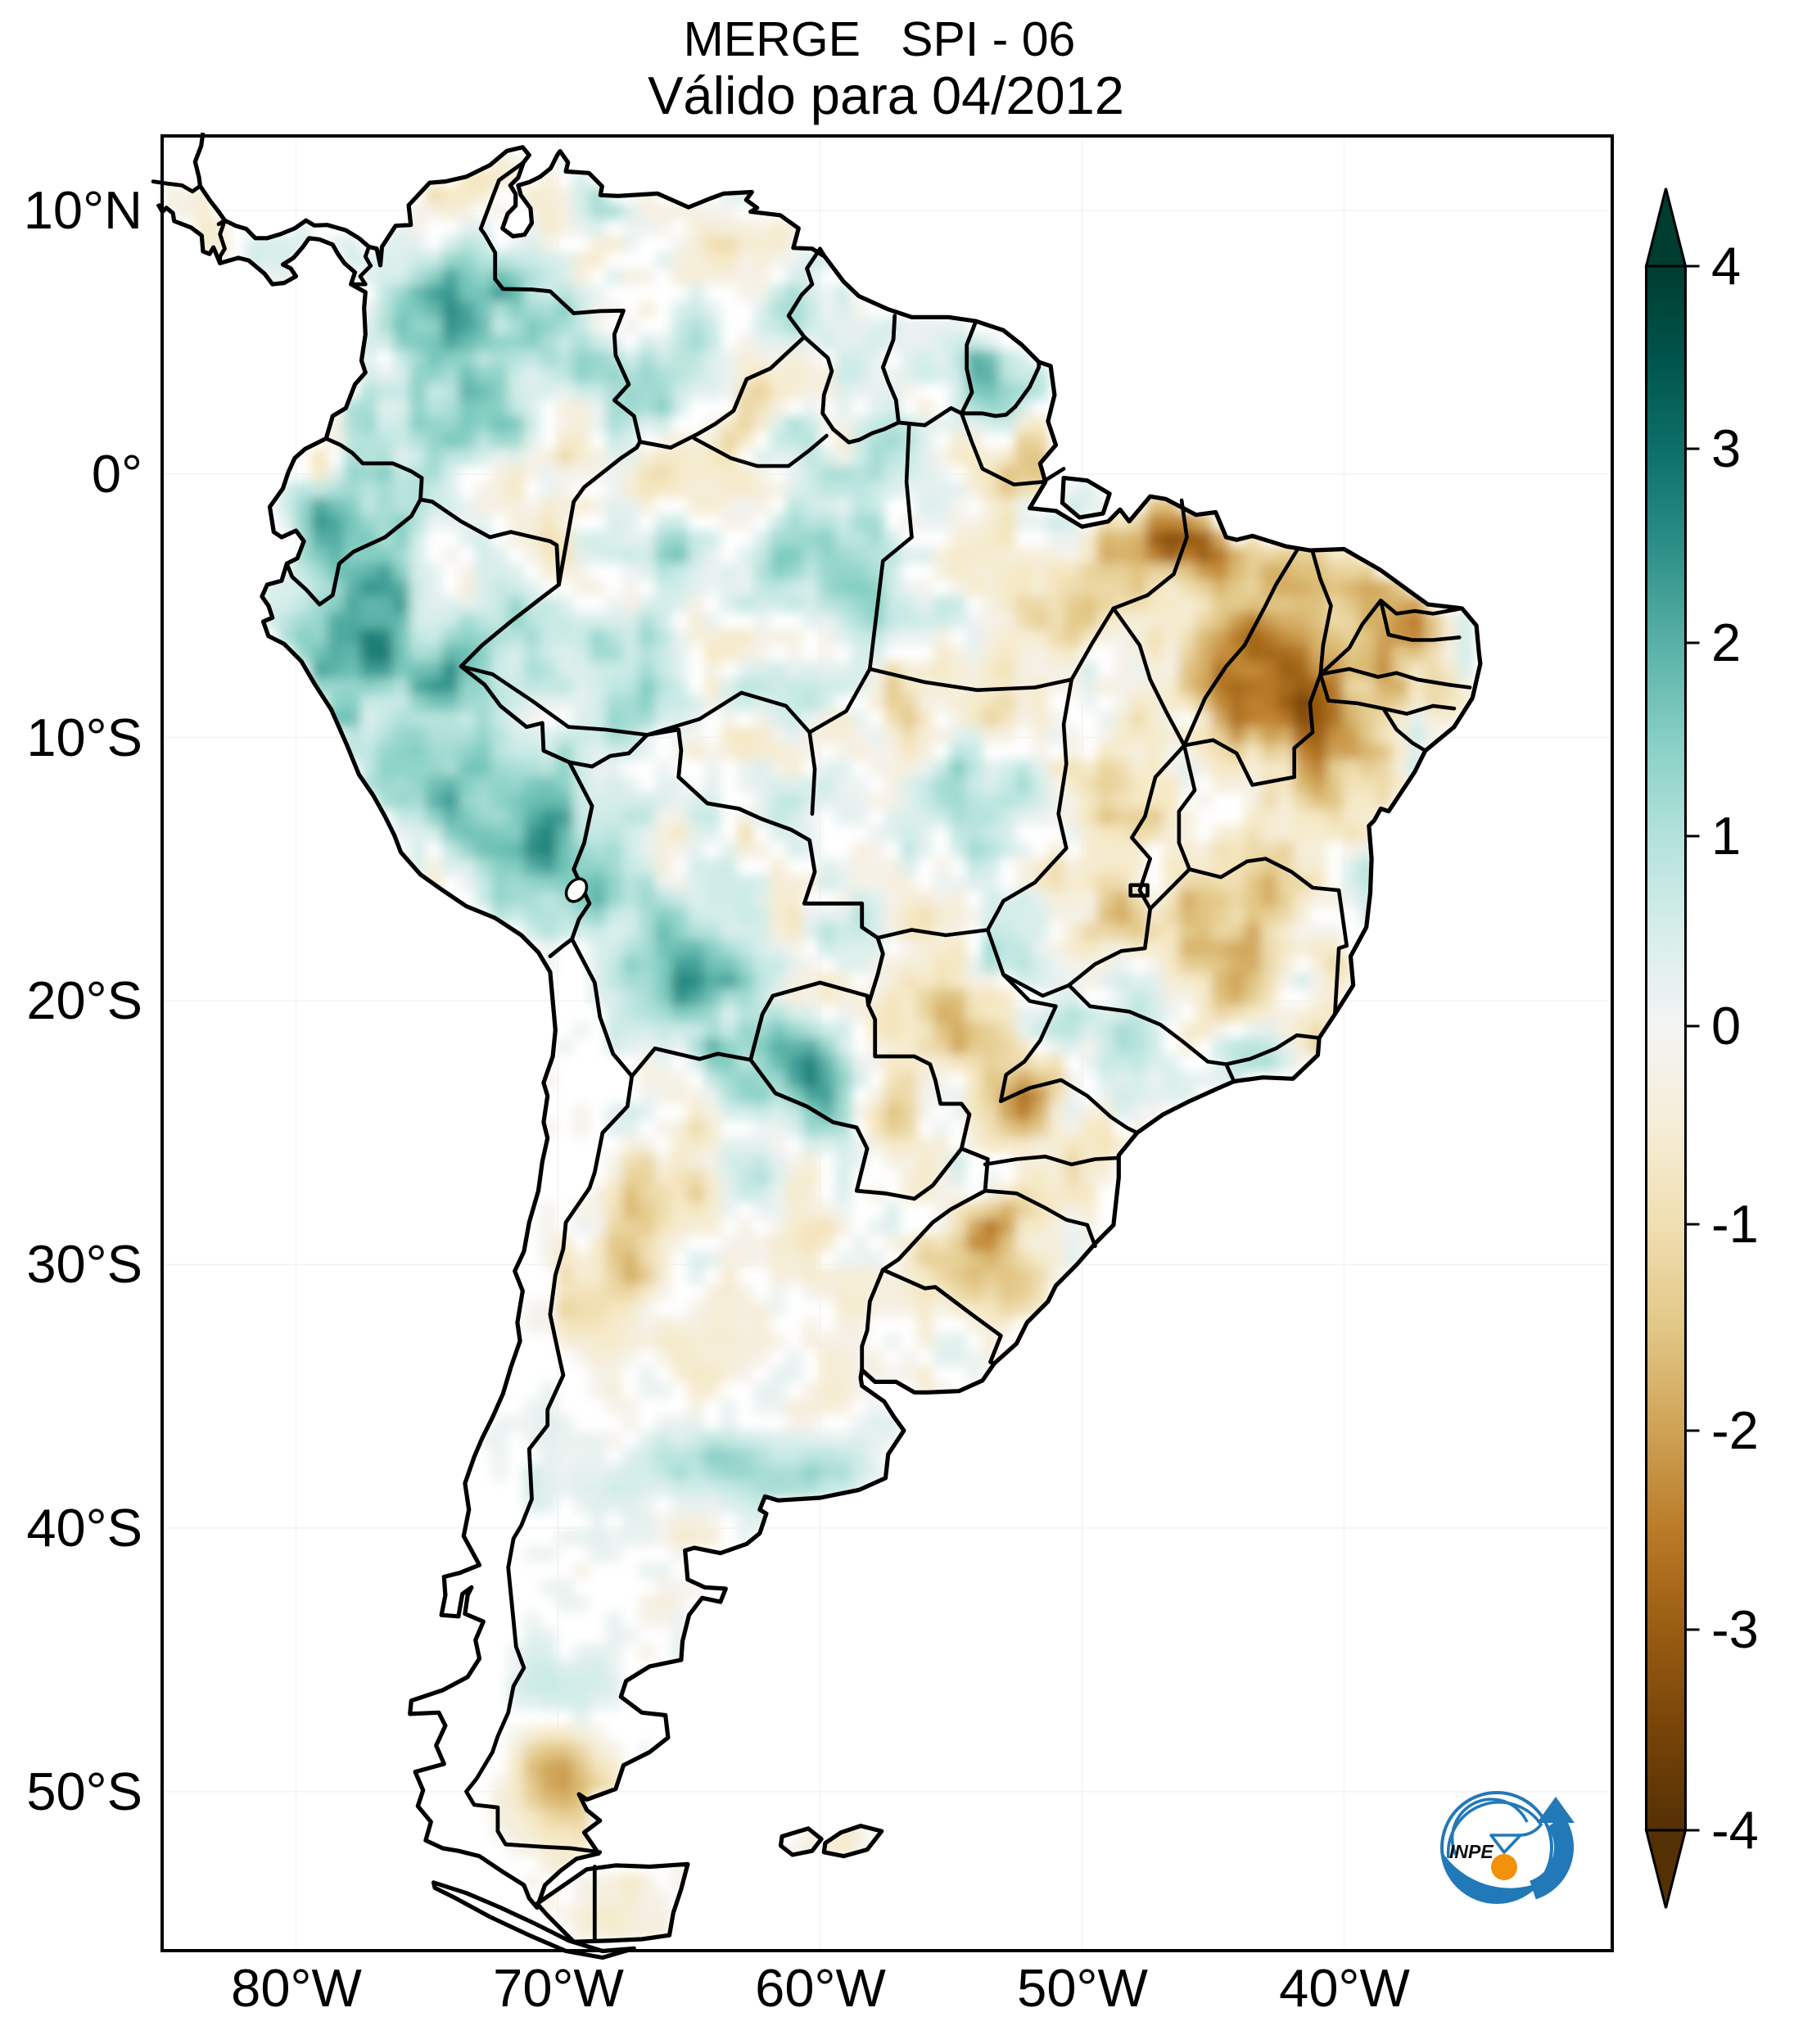  Describe the element at coordinates (1735, 1629) in the screenshot. I see `svg-text: -3` at that location.